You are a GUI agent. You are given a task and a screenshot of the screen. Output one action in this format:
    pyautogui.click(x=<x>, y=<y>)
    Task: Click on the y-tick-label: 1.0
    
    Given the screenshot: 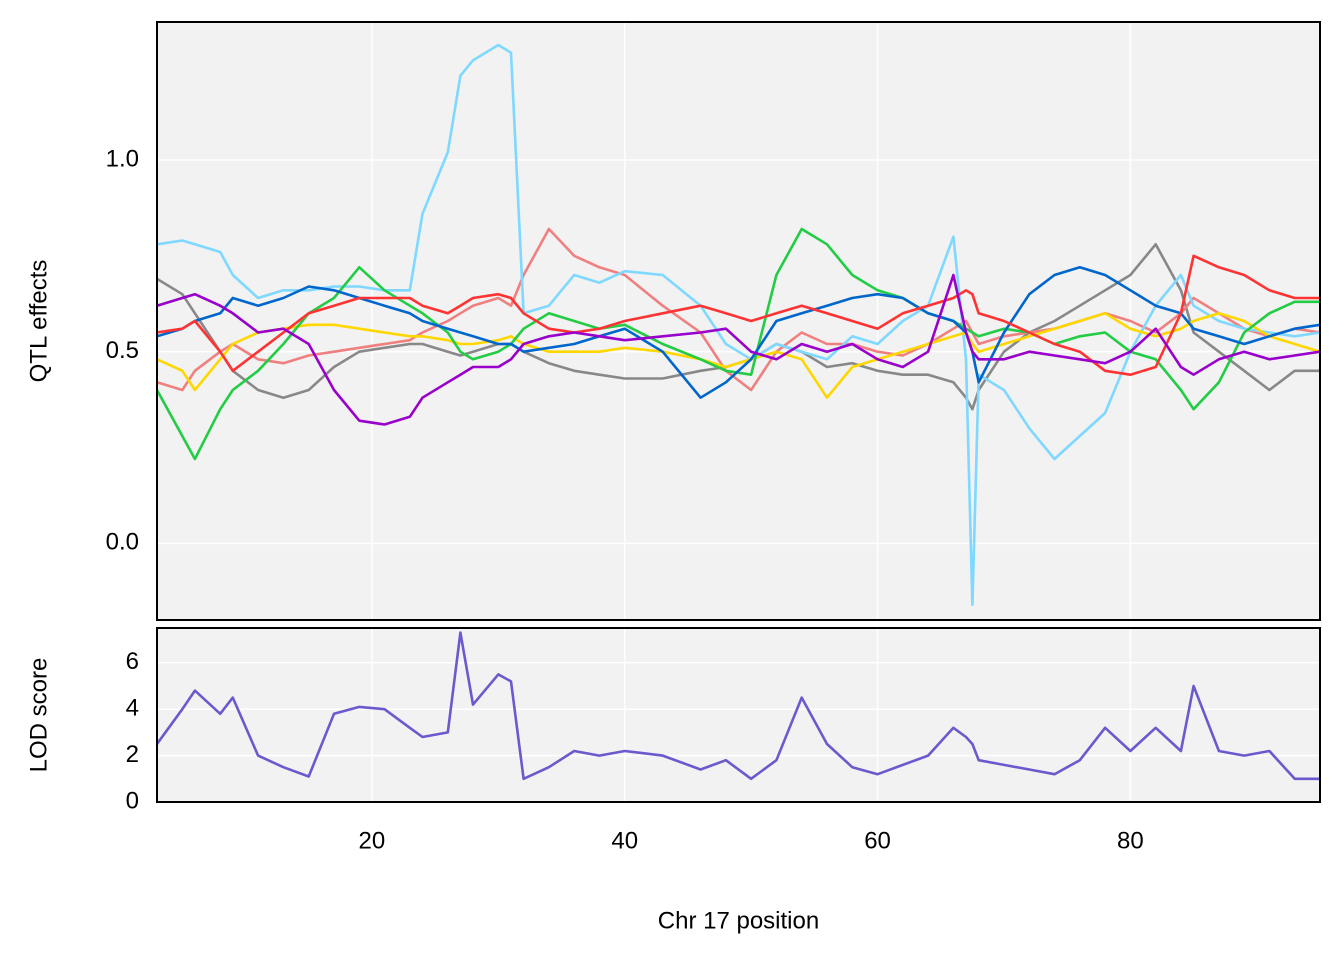 What is the action you would take?
    pyautogui.click(x=122, y=158)
    